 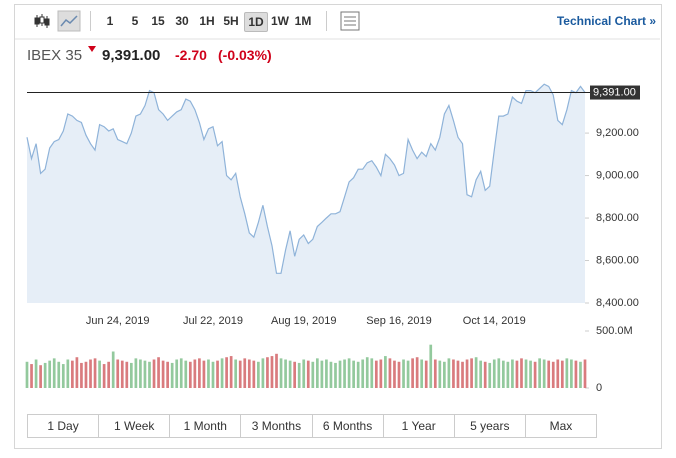 What do you see at coordinates (303, 21) in the screenshot?
I see `interval-button: 1M` at bounding box center [303, 21].